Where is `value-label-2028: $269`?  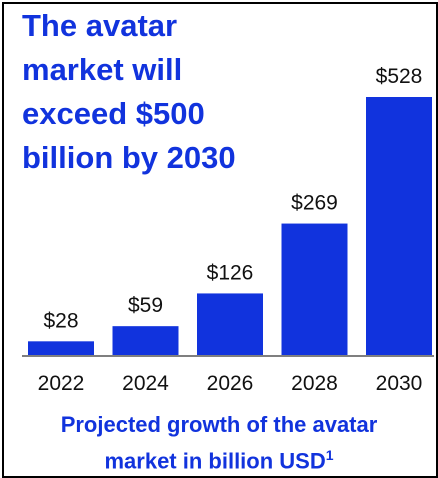 value-label-2028: $269 is located at coordinates (314, 203).